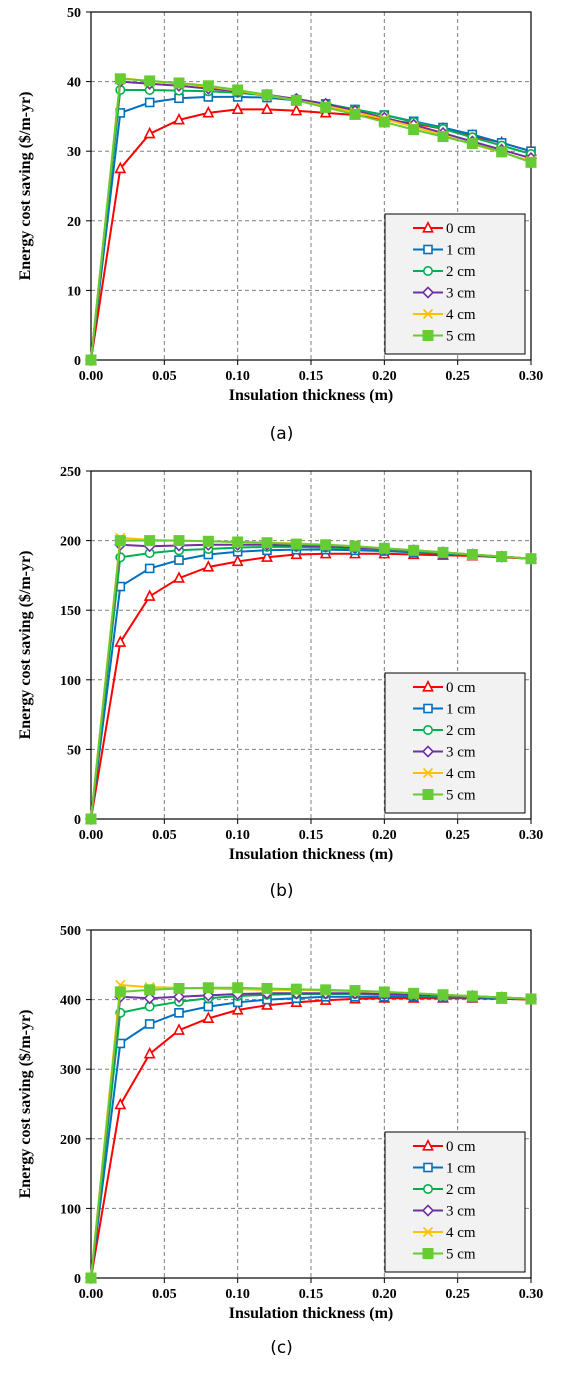 This screenshot has width=563, height=1379. What do you see at coordinates (91, 1294) in the screenshot?
I see `x-tick-label: 0.00` at bounding box center [91, 1294].